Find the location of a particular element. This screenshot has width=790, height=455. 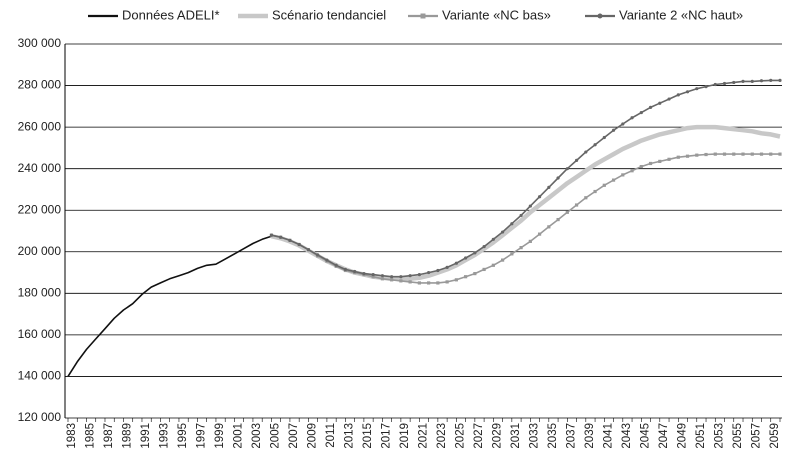

x-tick-label: 2007 is located at coordinates (294, 436).